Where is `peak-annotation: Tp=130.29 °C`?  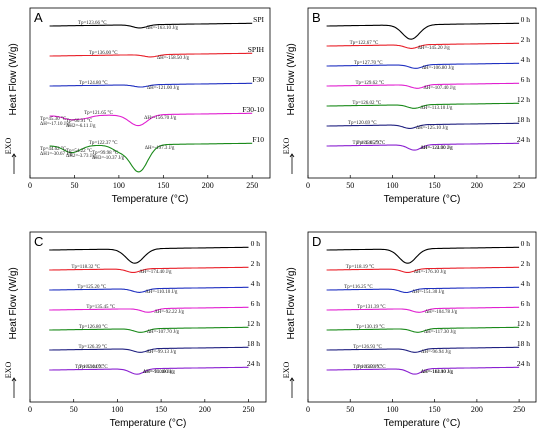
peak-annotation: Tp=130.29 °C is located at coordinates (371, 143).